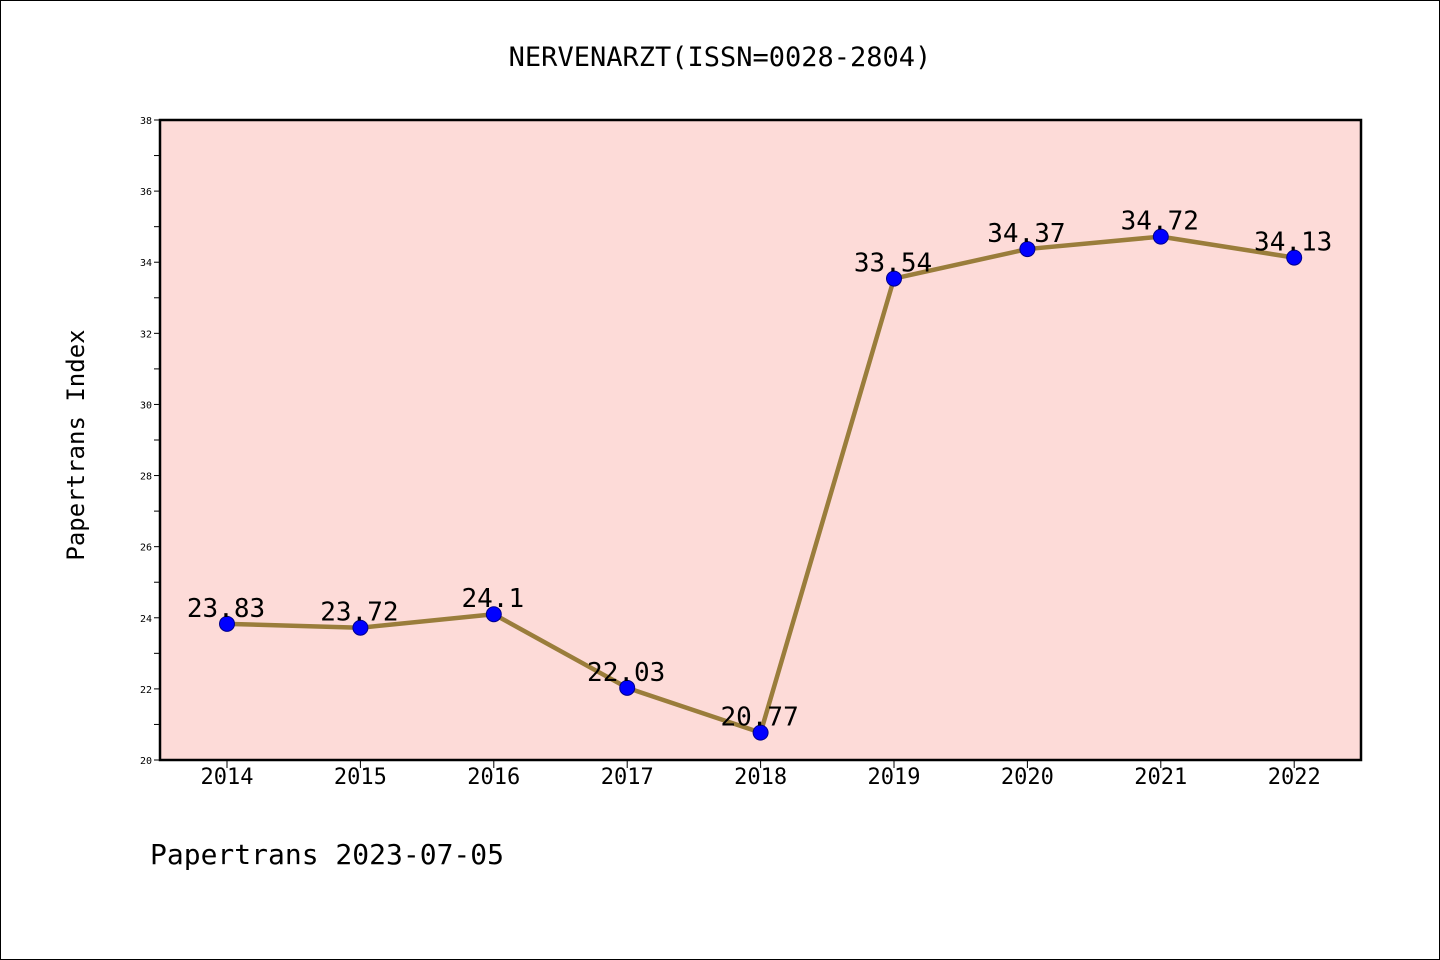  Describe the element at coordinates (627, 777) in the screenshot. I see `x-tick-label: 2017` at that location.